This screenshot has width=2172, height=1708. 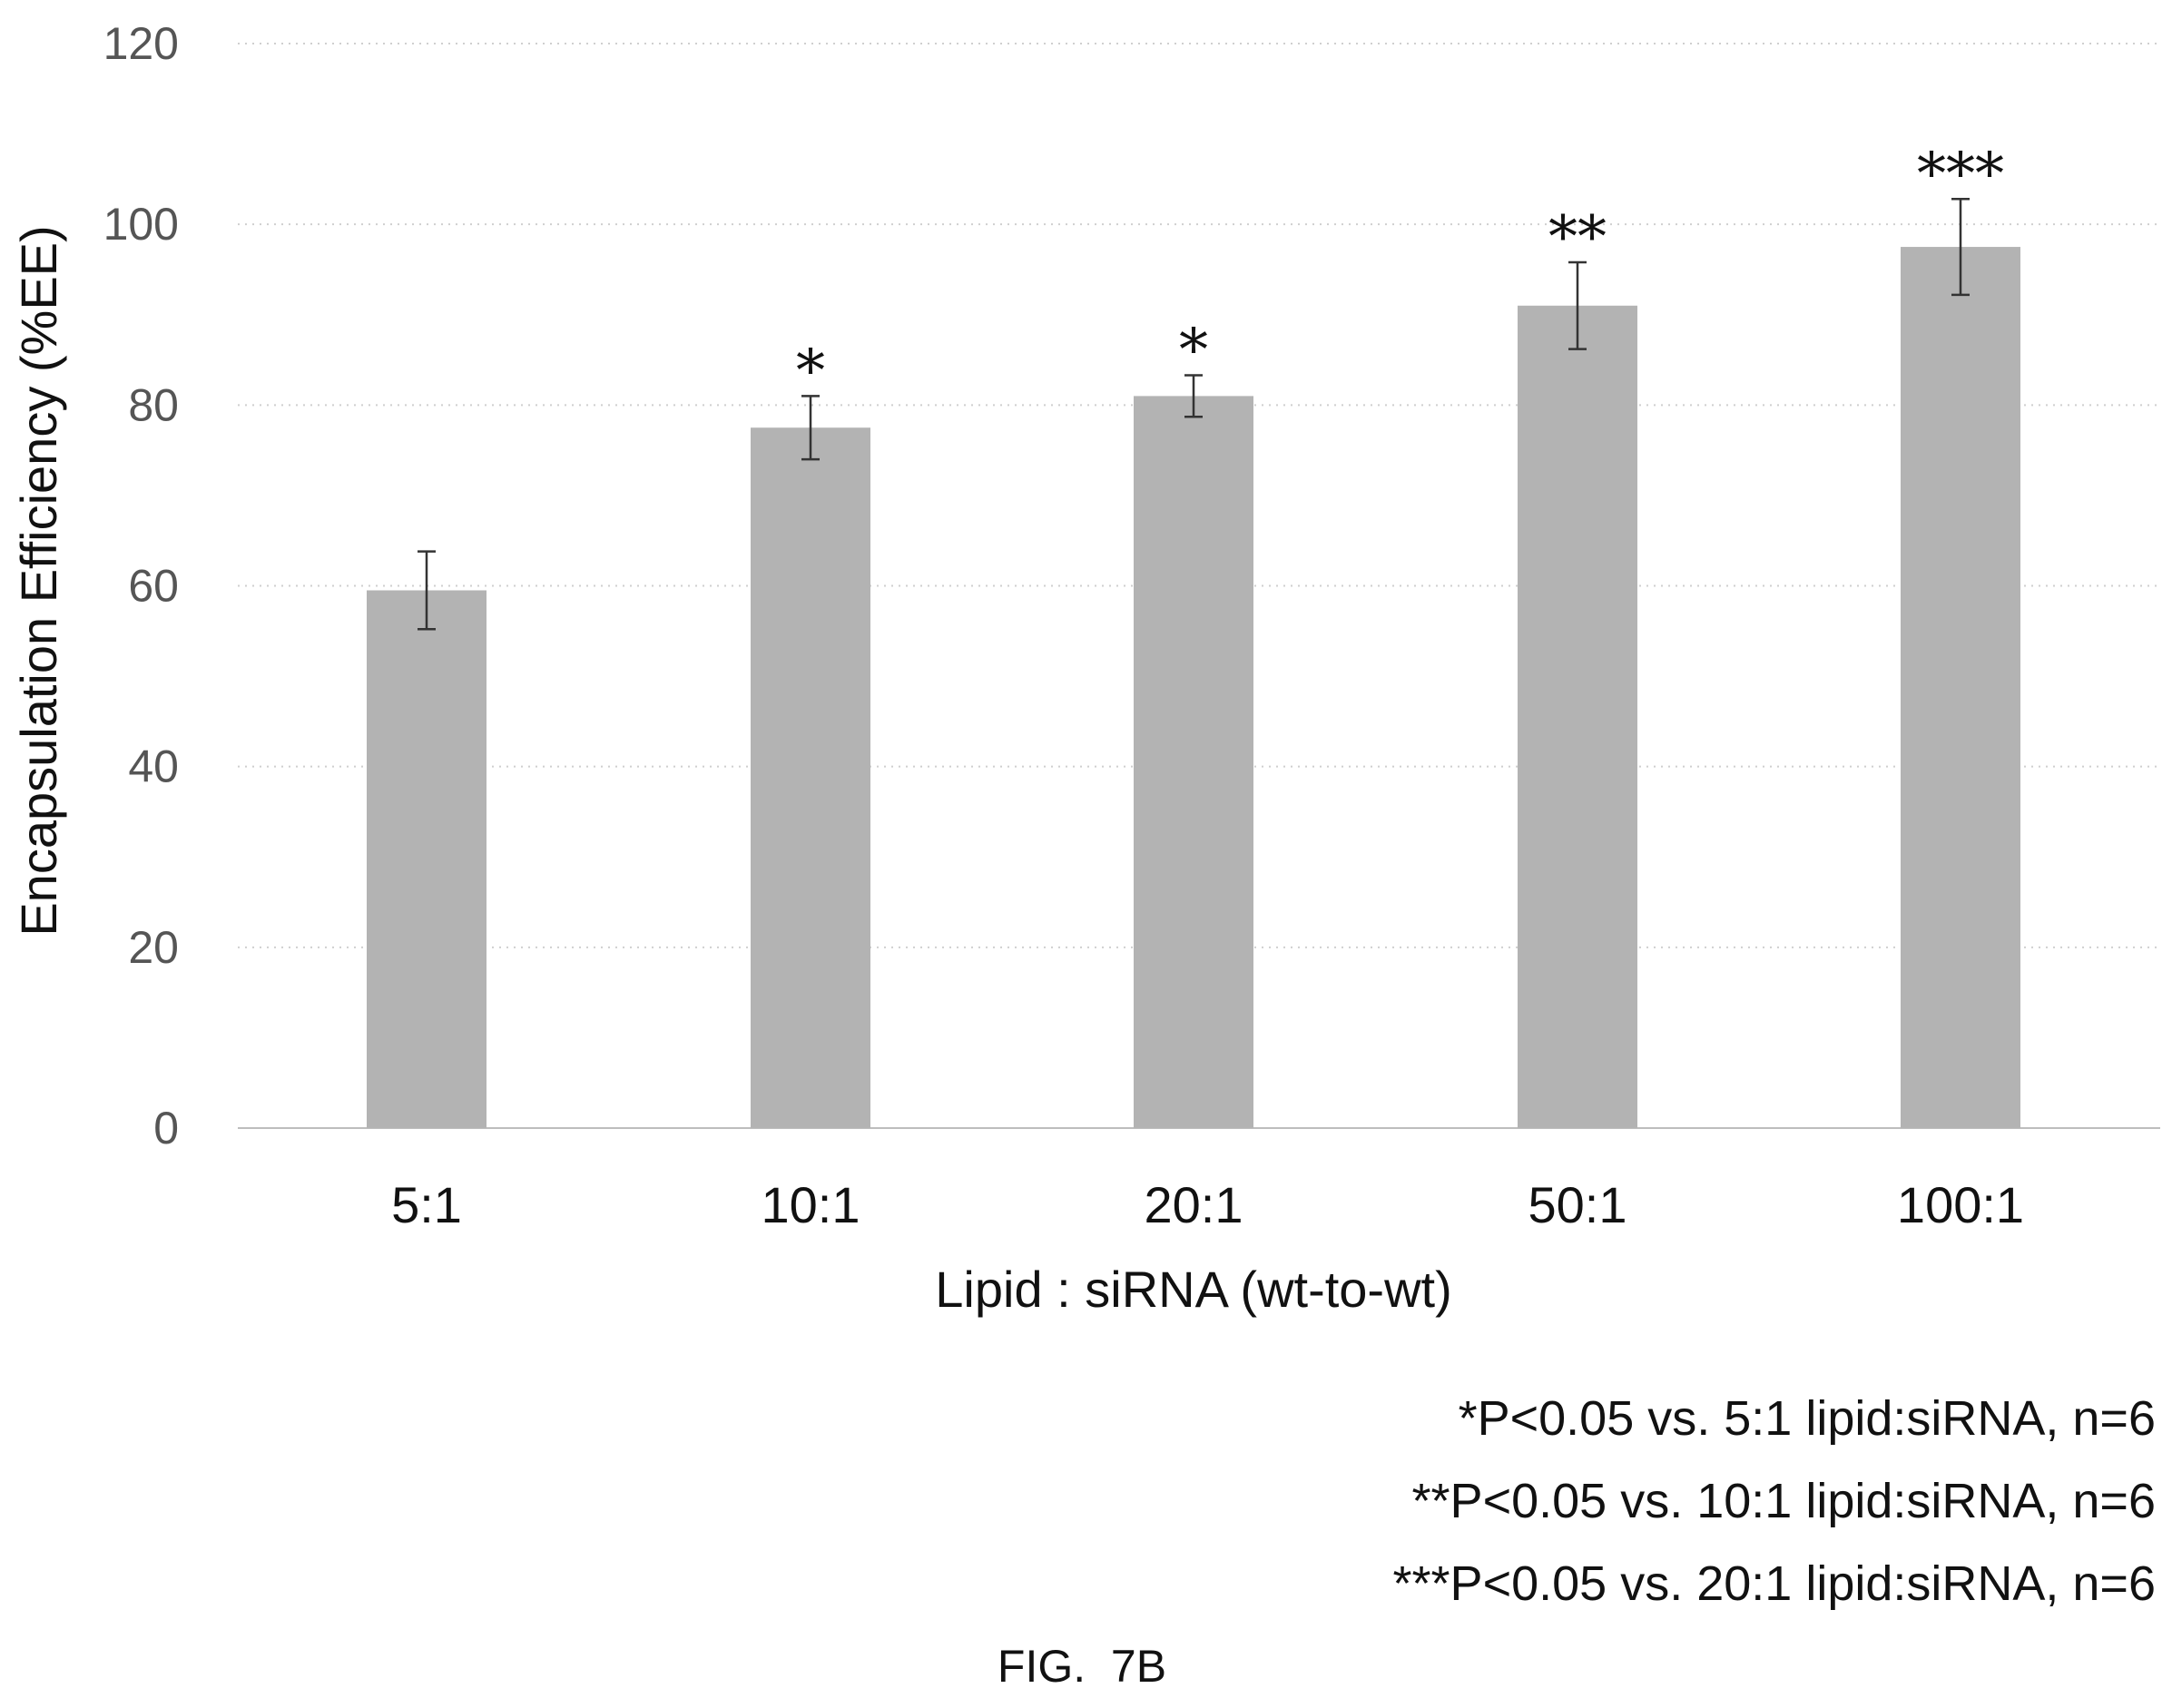 What do you see at coordinates (1961, 174) in the screenshot?
I see `significance-marker: ***` at bounding box center [1961, 174].